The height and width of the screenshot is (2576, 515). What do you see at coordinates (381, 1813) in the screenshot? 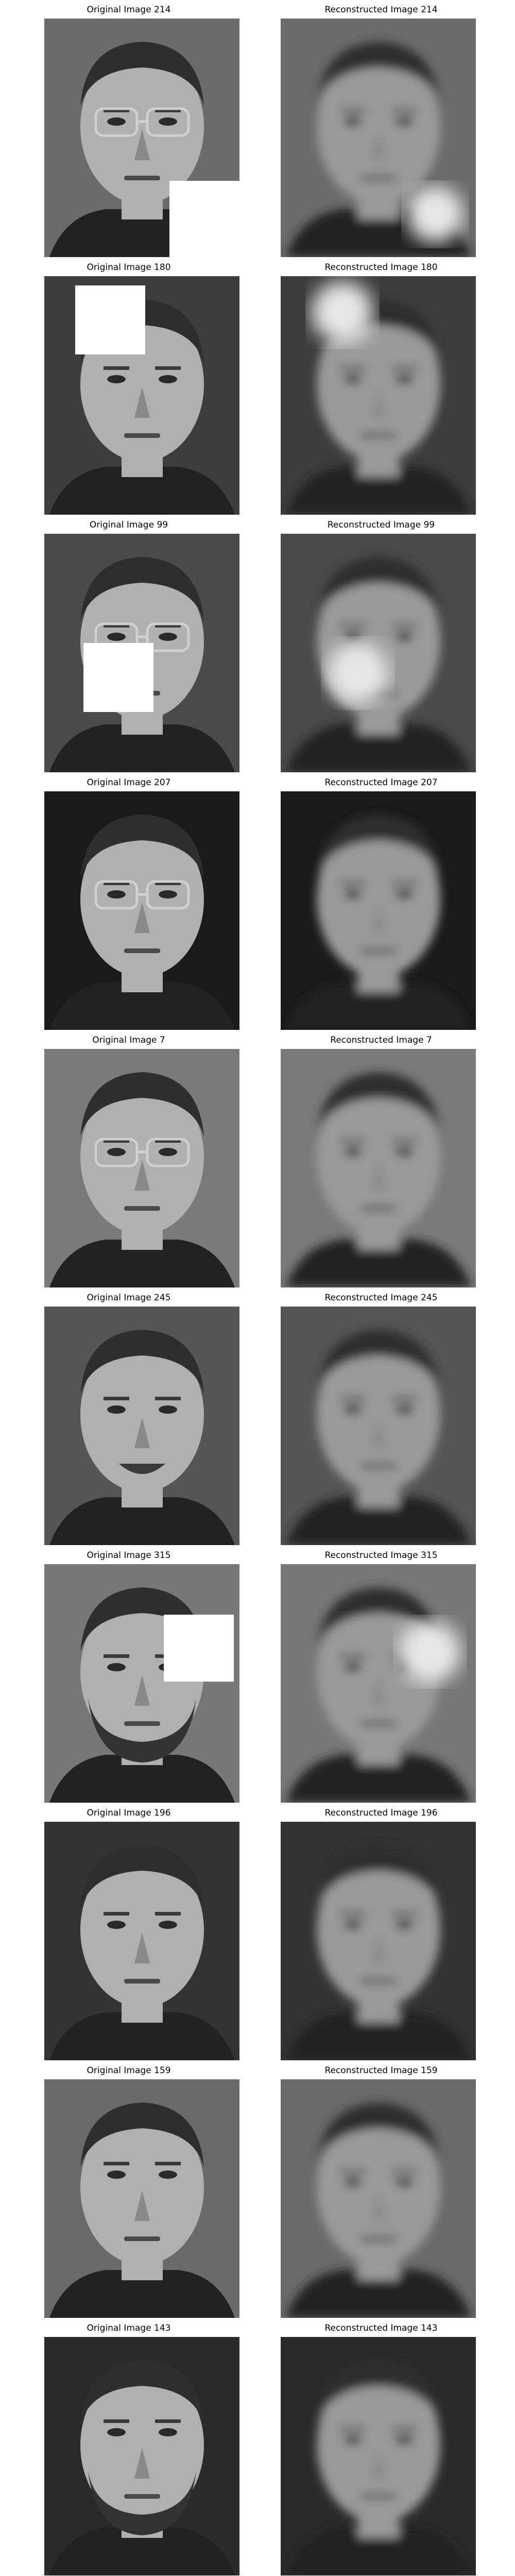
I see `reconstructed-image-title: Reconstructed Image 196` at bounding box center [381, 1813].